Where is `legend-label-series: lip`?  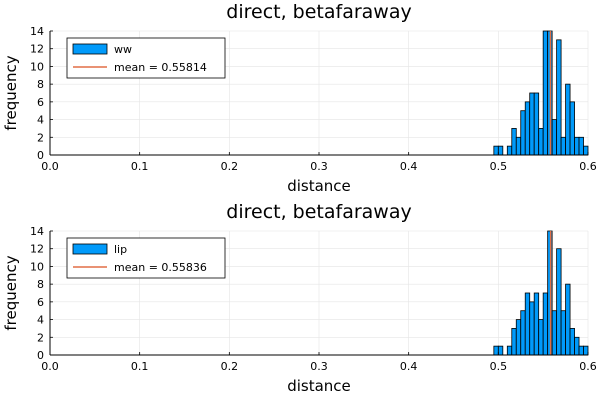
legend-label-series: lip is located at coordinates (120, 249).